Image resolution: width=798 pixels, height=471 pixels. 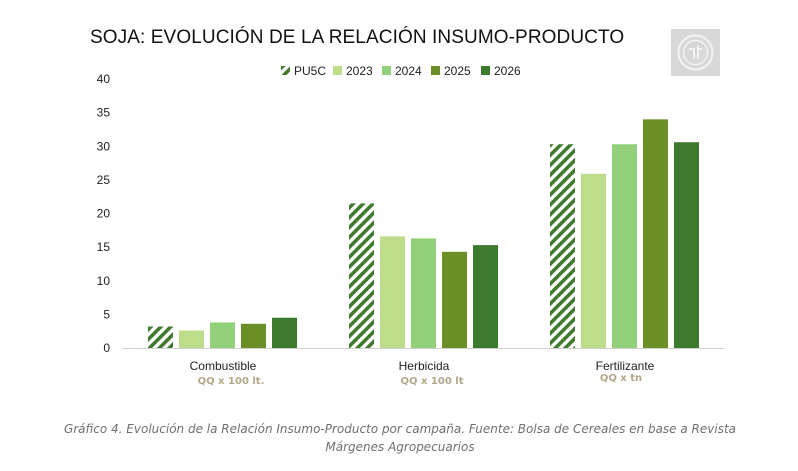 I want to click on y-axis: 0 5 10 15 20 25 30 35 40, so click(x=104, y=213).